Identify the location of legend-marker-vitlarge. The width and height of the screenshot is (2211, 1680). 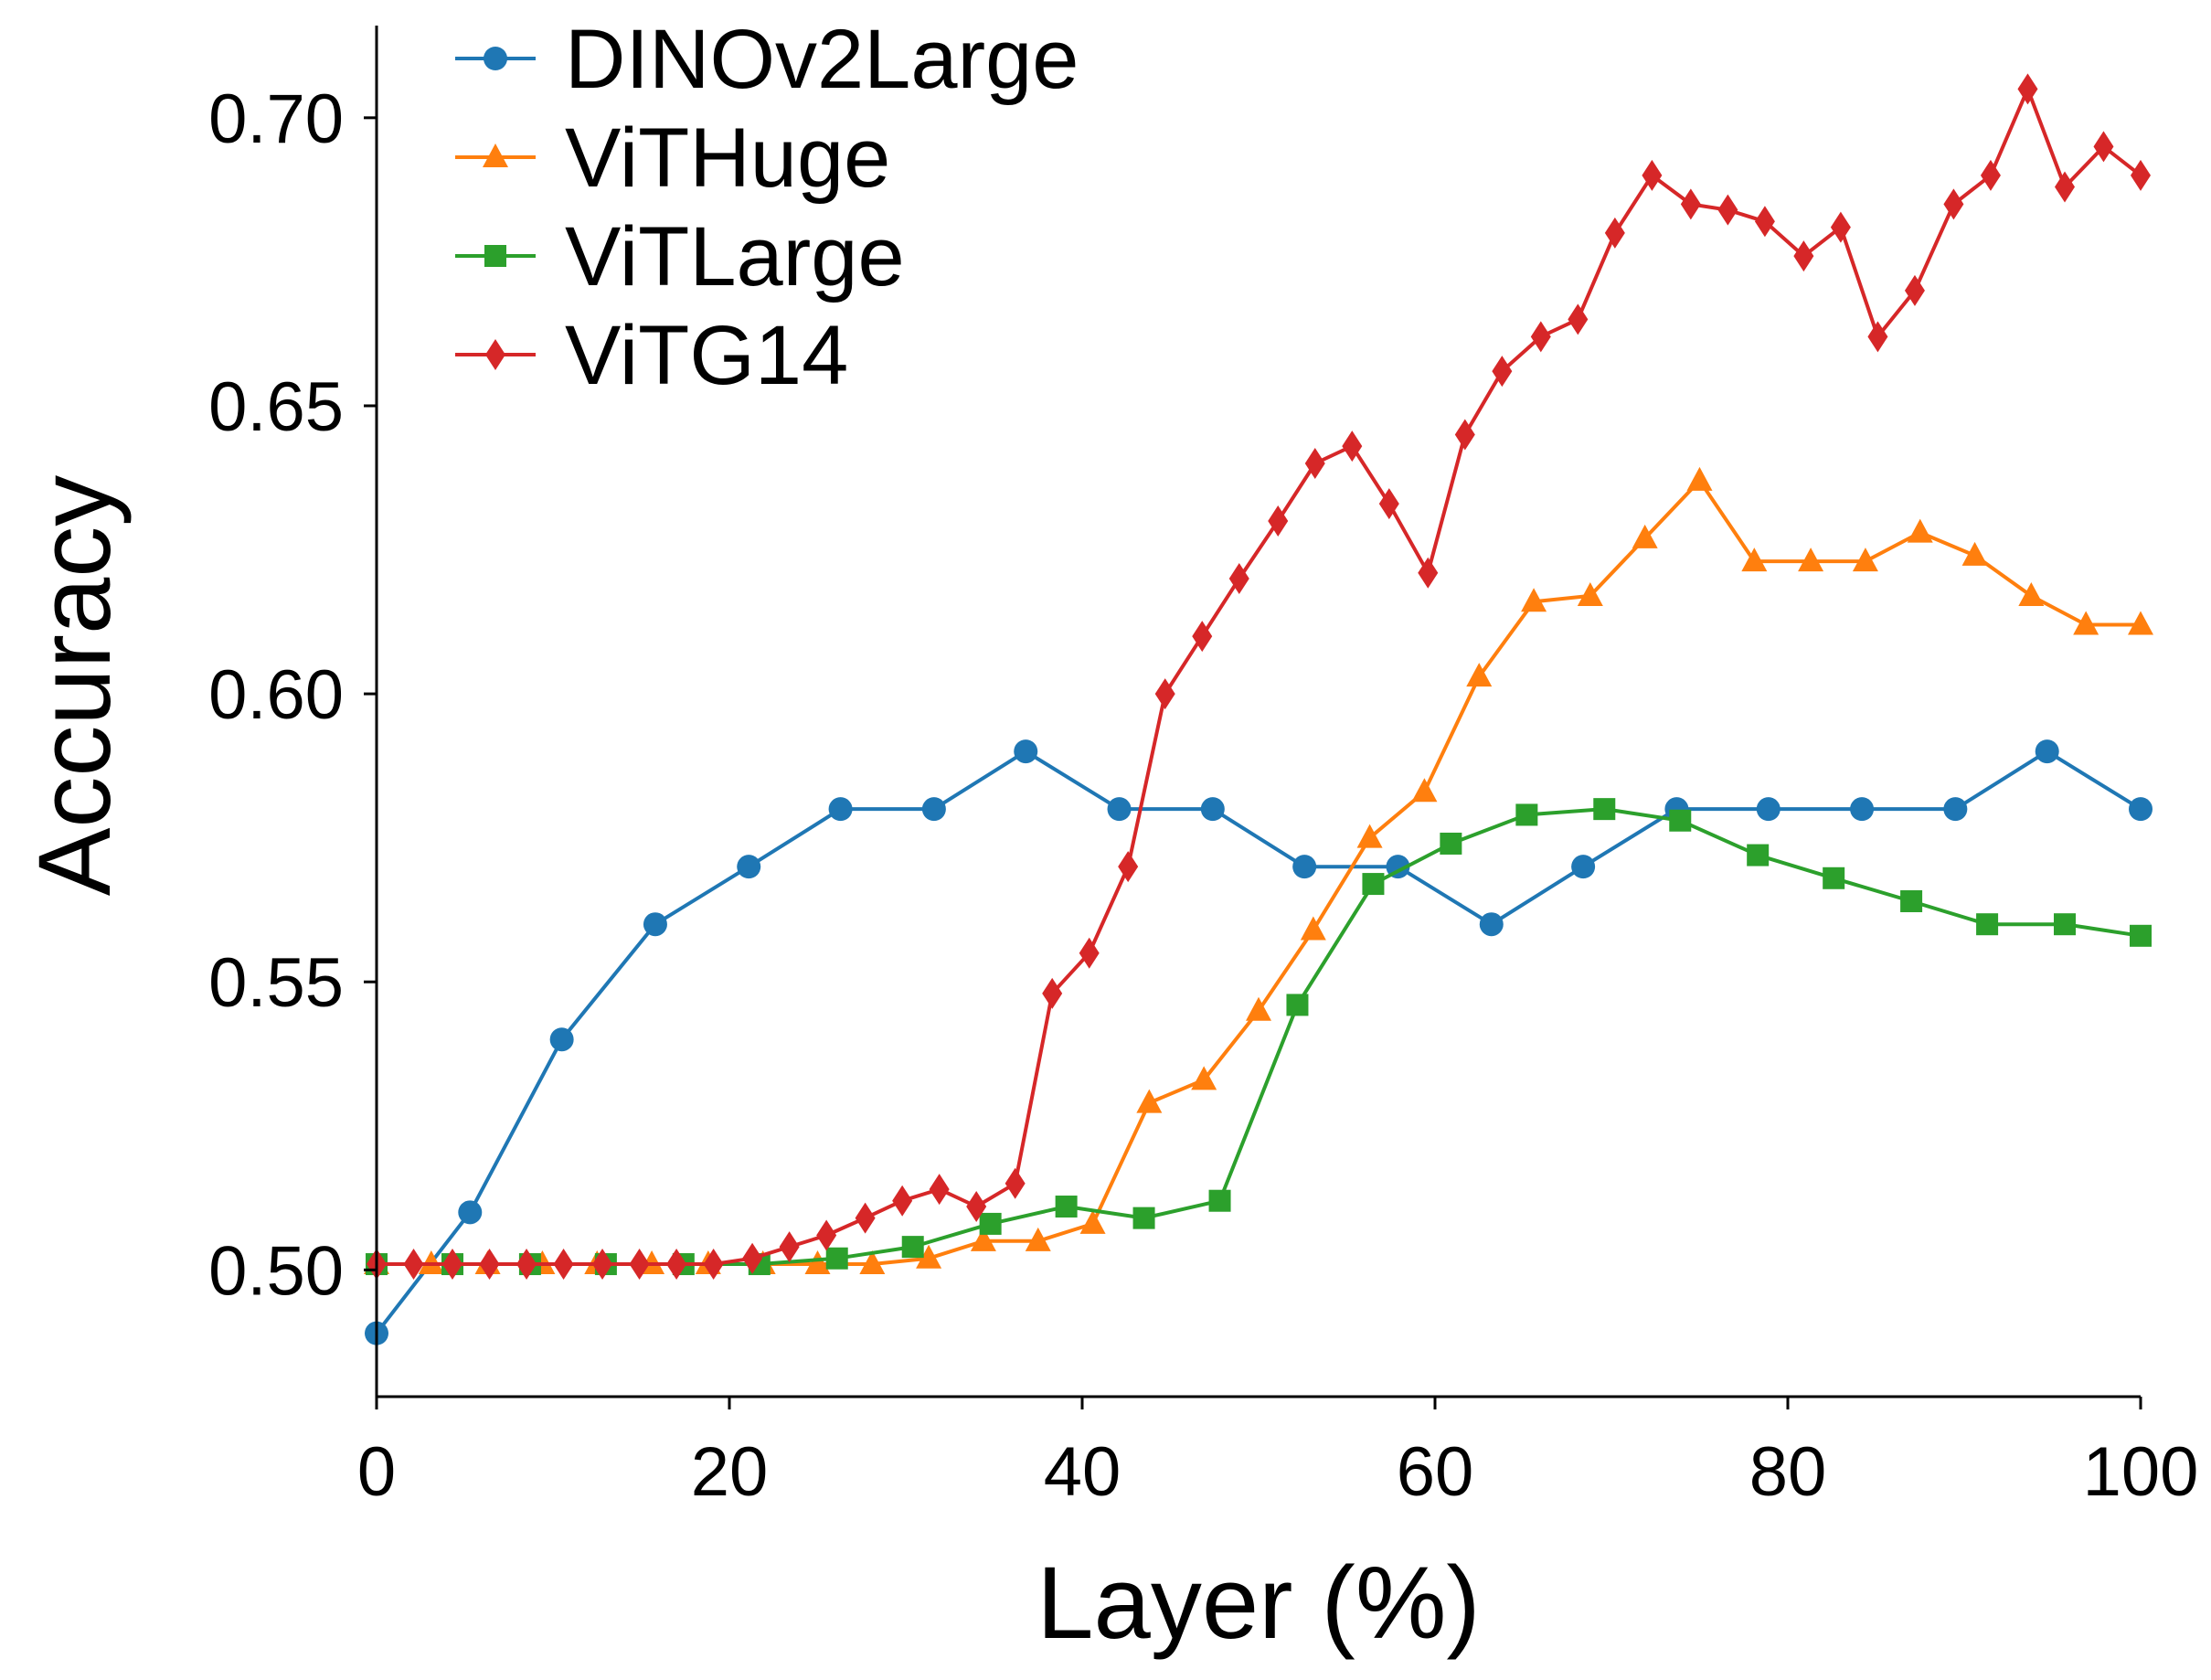
(495, 256).